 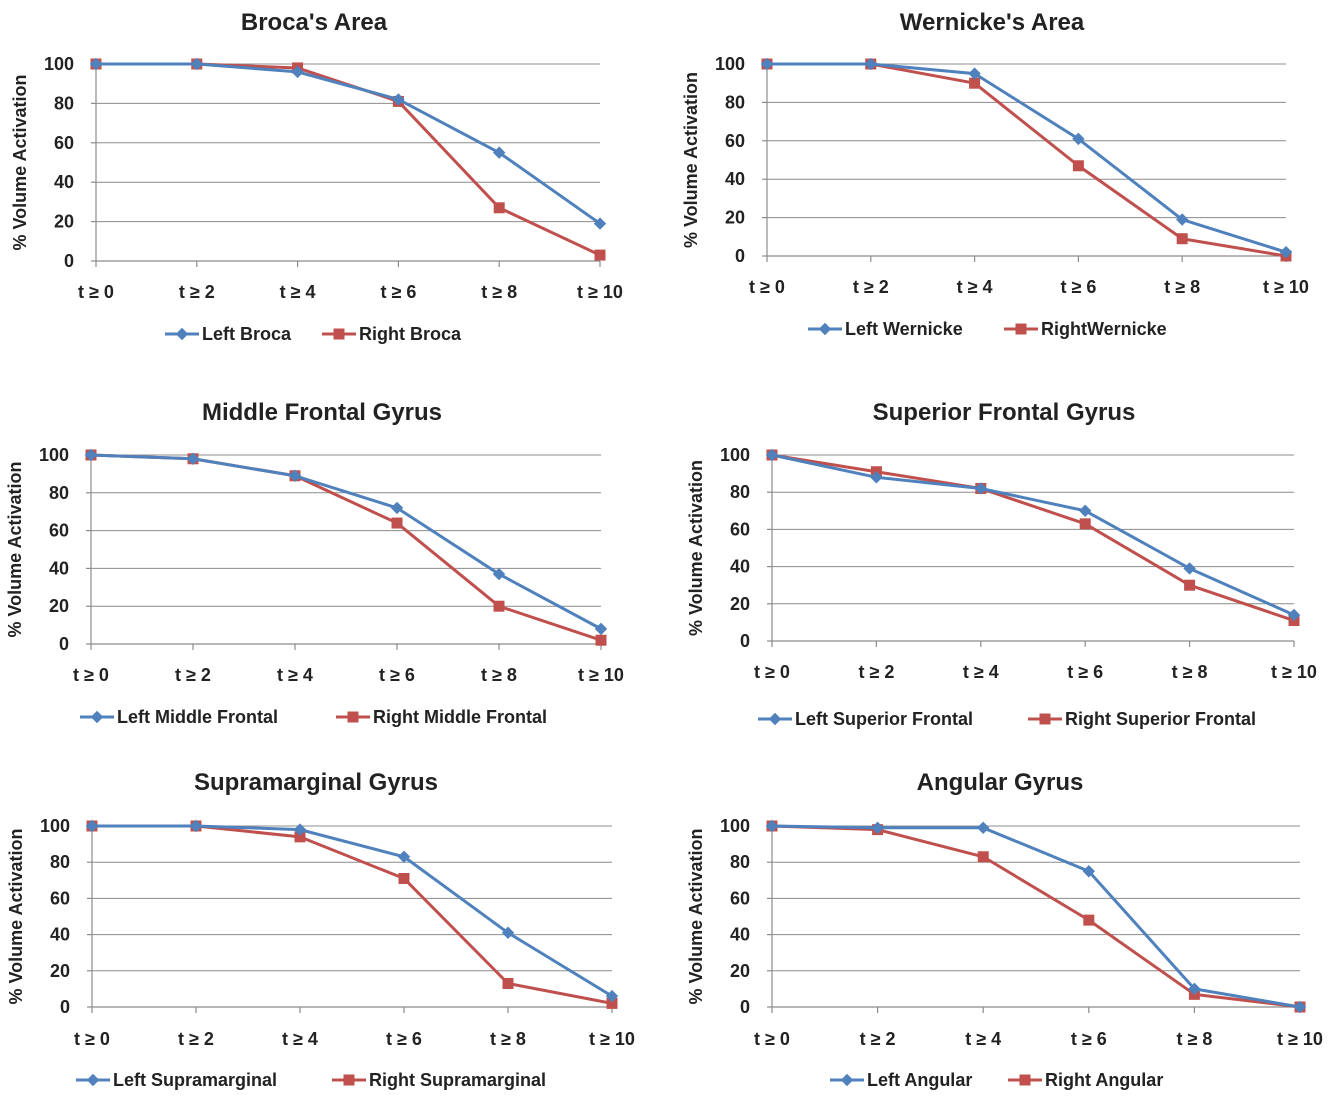 I want to click on legend-item: Left Angular, so click(x=901, y=1080).